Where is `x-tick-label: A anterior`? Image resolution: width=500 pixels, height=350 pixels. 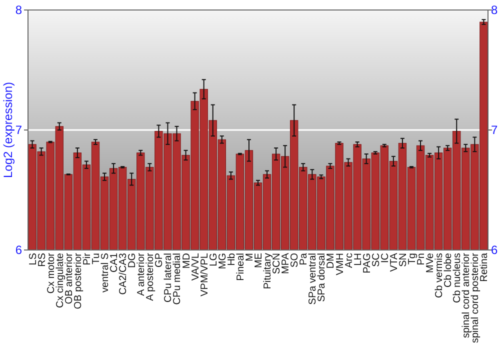 x-tick-label: A anterior is located at coordinates (142, 274).